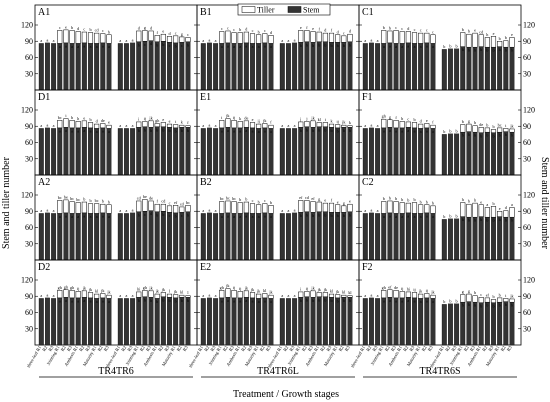 The height and width of the screenshot is (402, 550). I want to click on x-tick-label: R2, so click(44, 348).